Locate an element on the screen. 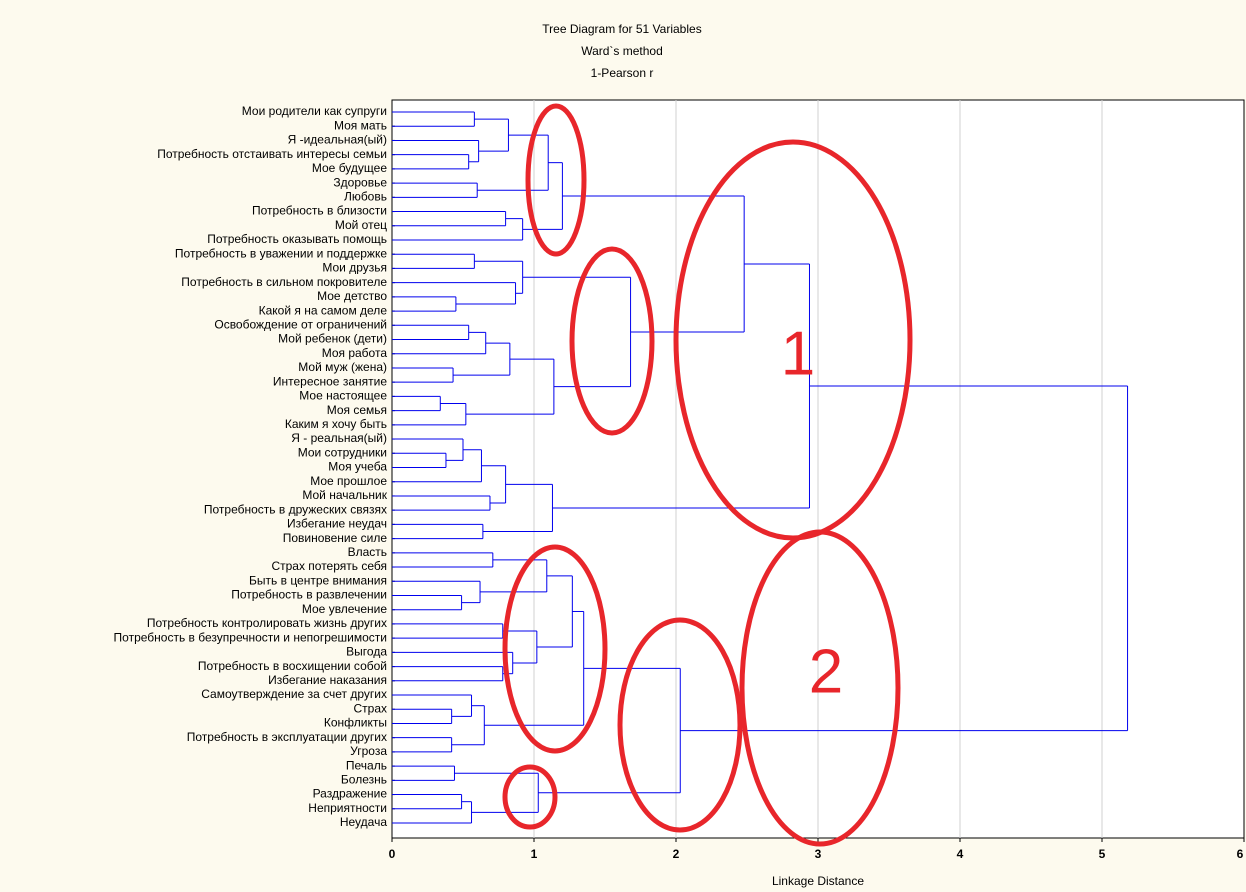 The width and height of the screenshot is (1246, 892). leaf-label: Выгода is located at coordinates (366, 652).